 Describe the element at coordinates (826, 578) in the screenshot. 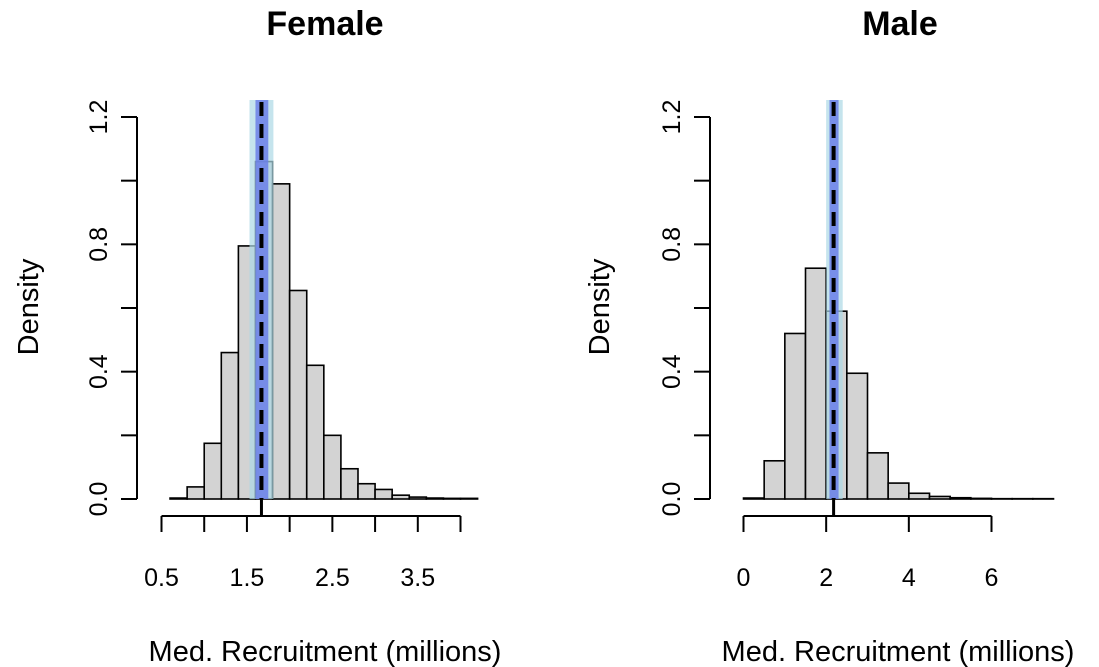

I see `x-tick-label: 2` at that location.